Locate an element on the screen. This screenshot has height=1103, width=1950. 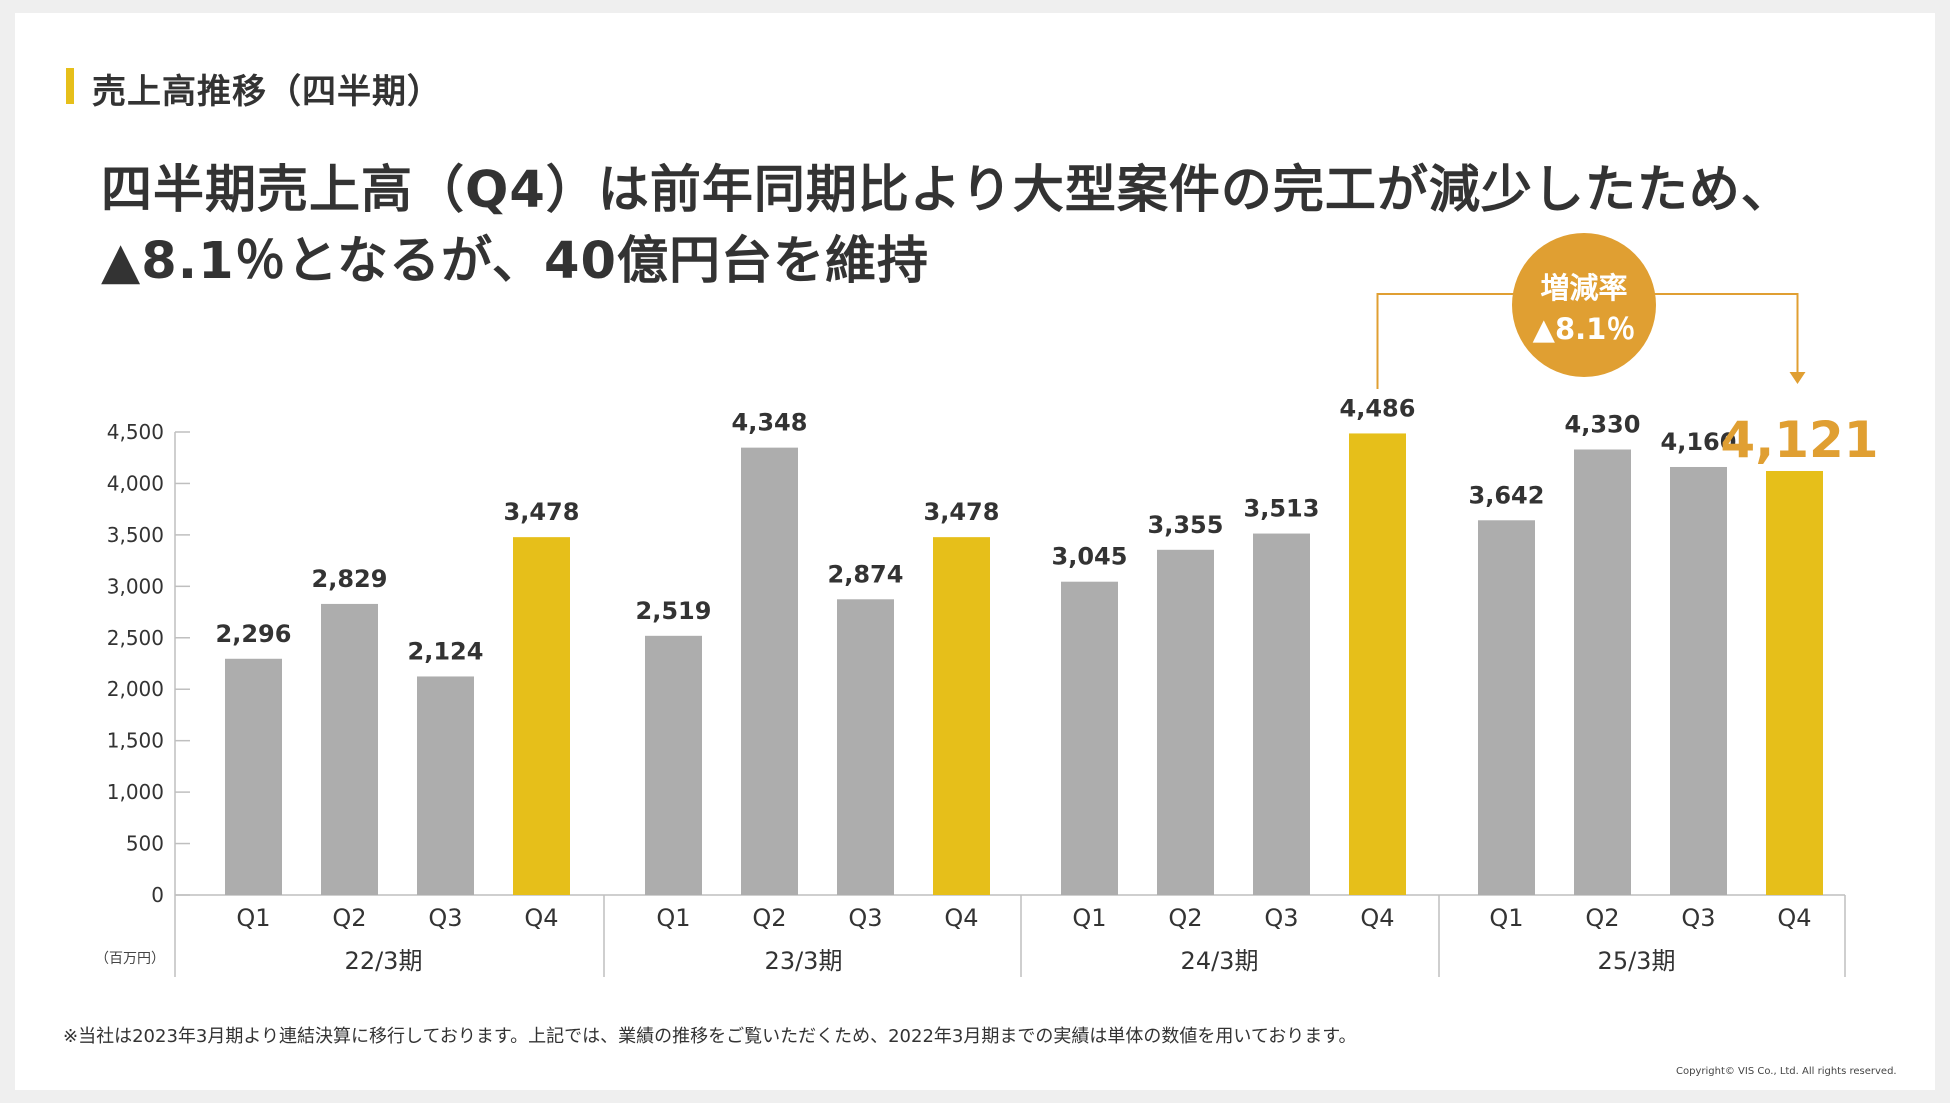
data-label: 2,296 is located at coordinates (254, 634).